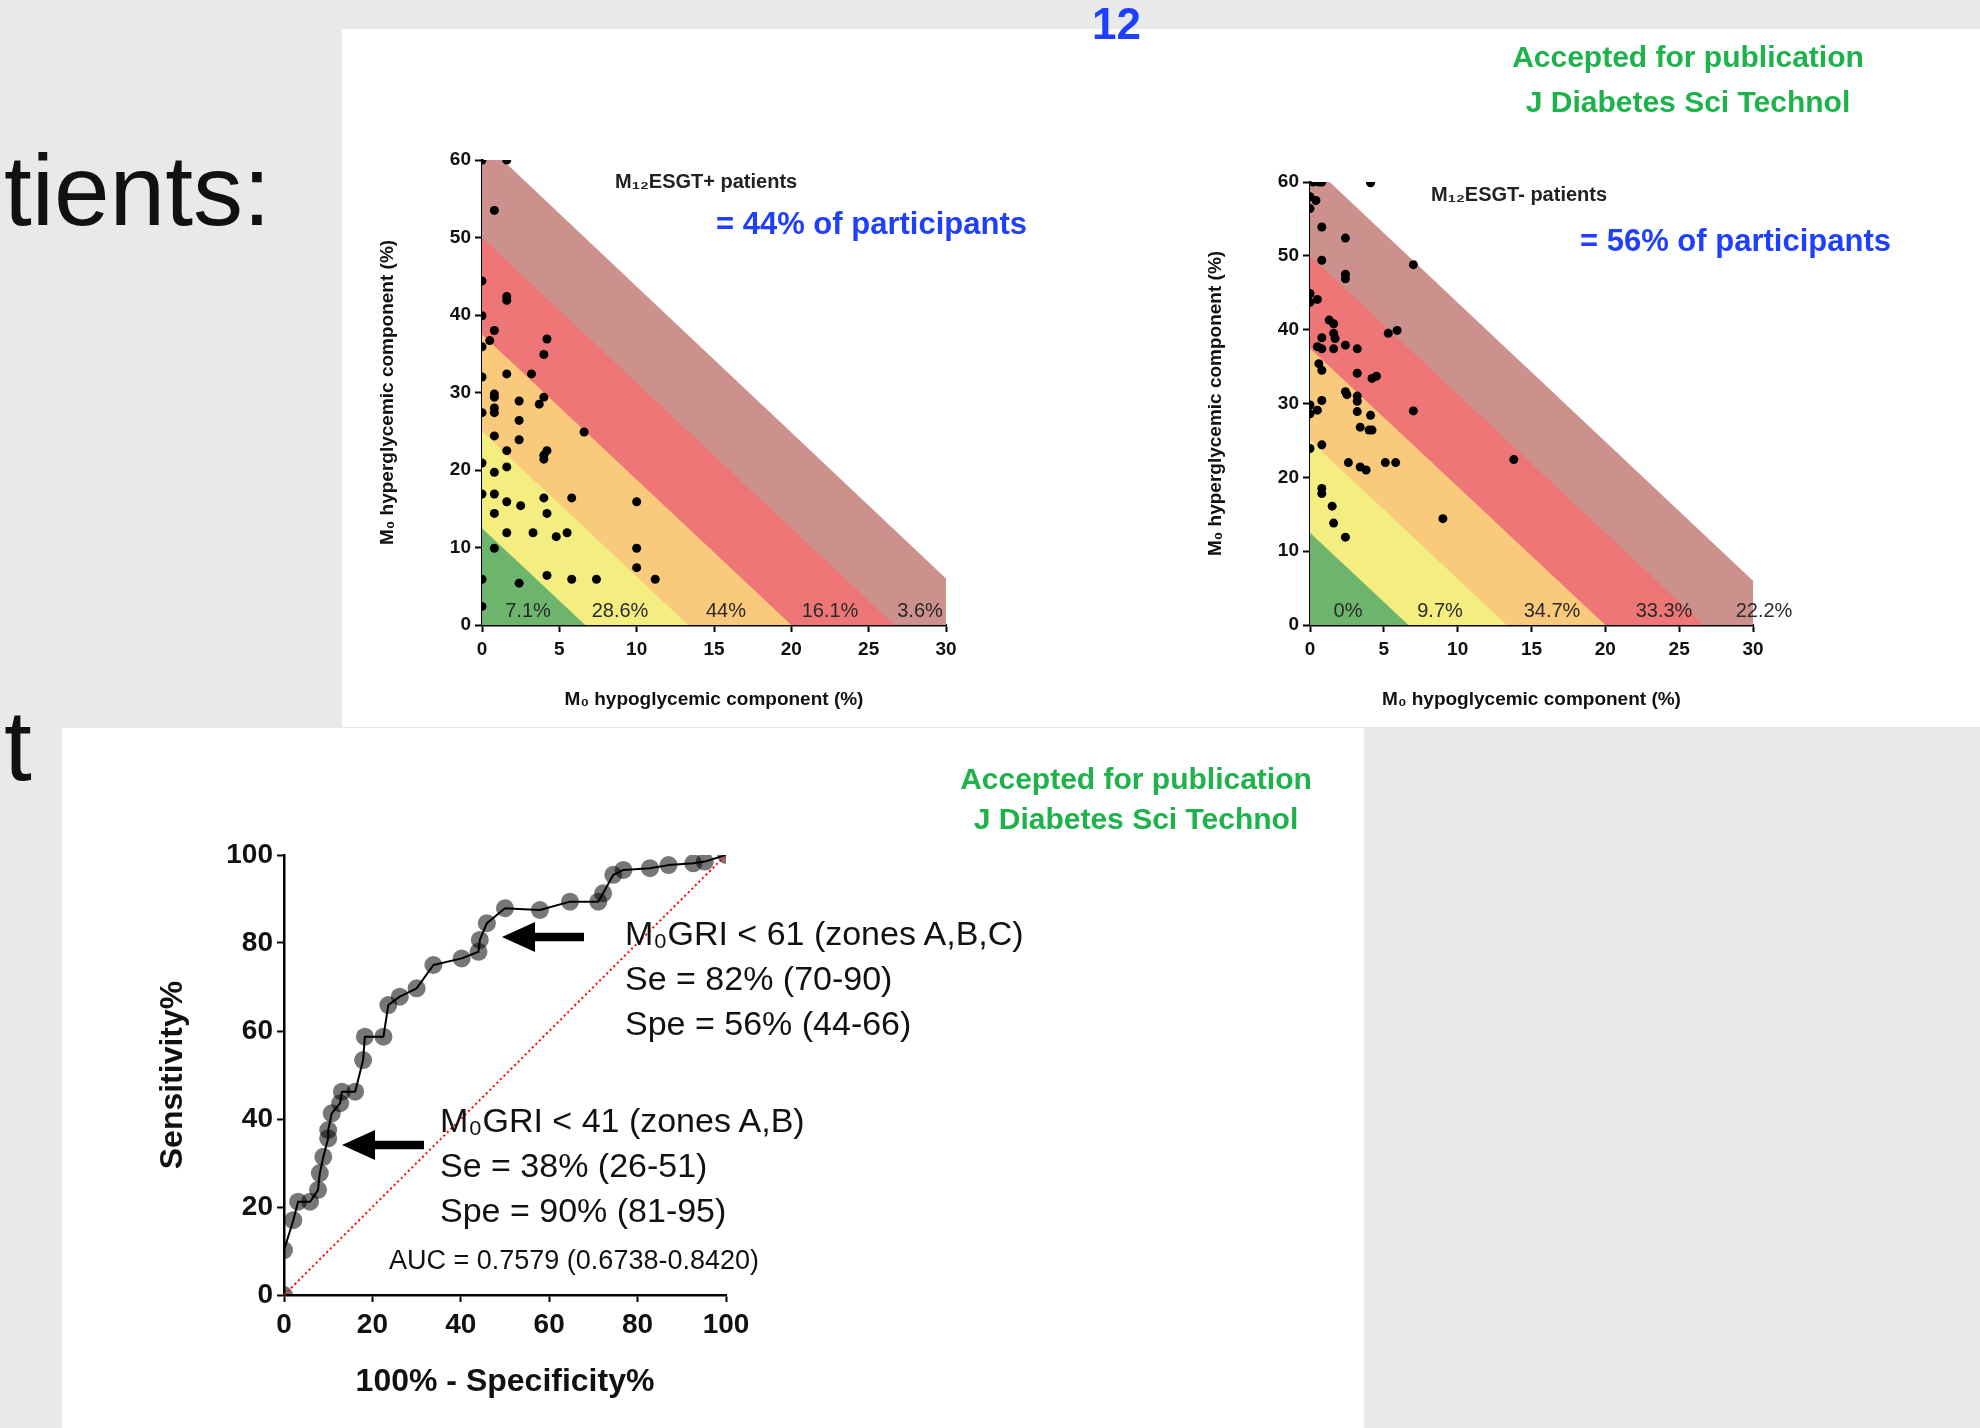  What do you see at coordinates (1552, 610) in the screenshot?
I see `annotation: 34.7%` at bounding box center [1552, 610].